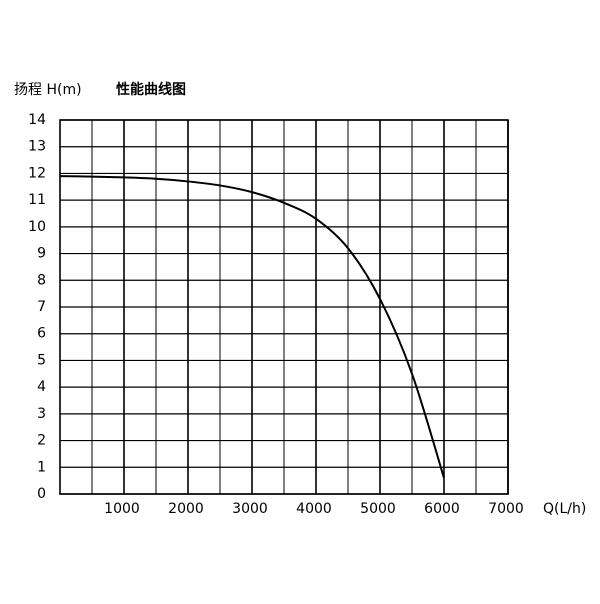  I want to click on x-axis-label: Q(L/h), so click(564, 509).